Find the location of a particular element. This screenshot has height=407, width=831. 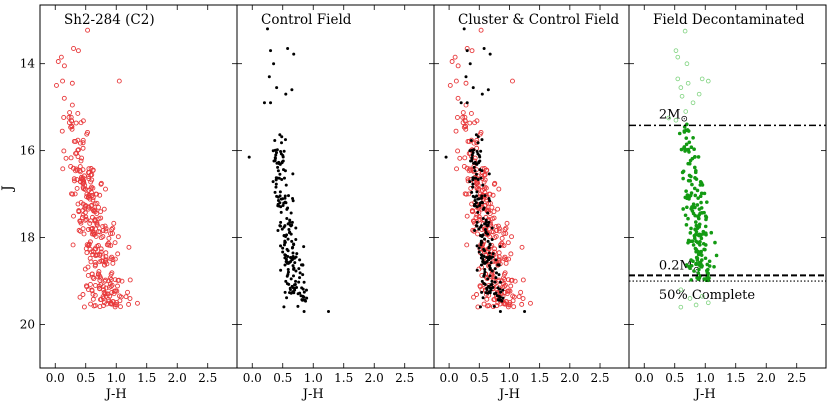

removed-point is located at coordinates (678, 79).